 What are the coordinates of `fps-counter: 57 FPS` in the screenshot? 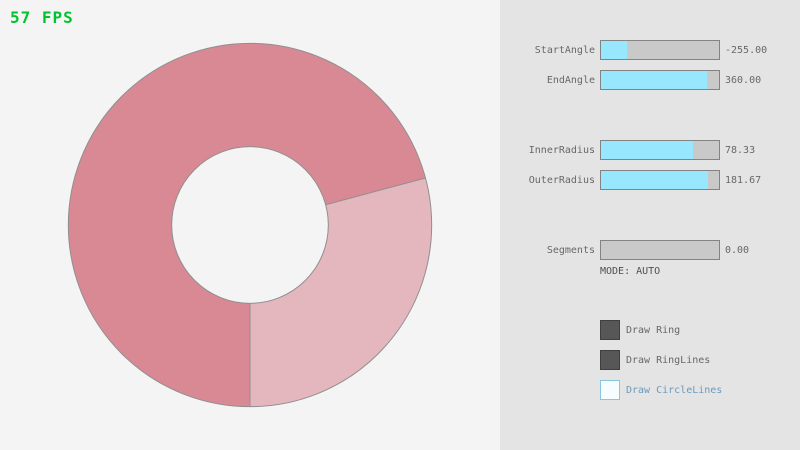 It's located at (42, 17).